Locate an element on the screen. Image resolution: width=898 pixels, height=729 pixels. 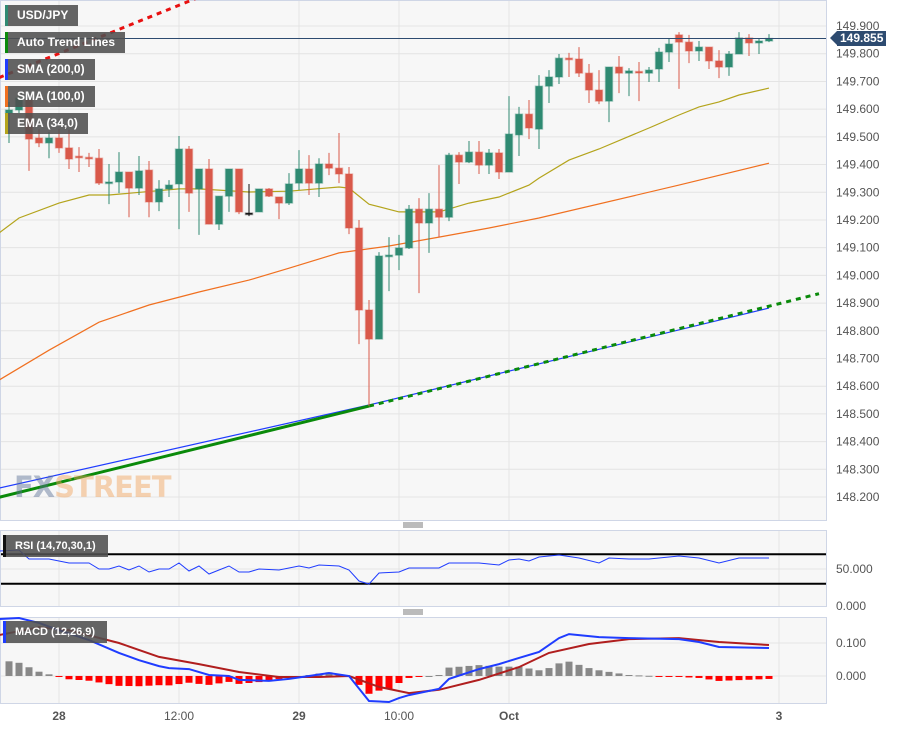
rsi-indicator-label: RSI (14,70,30,1) is located at coordinates (55, 546).